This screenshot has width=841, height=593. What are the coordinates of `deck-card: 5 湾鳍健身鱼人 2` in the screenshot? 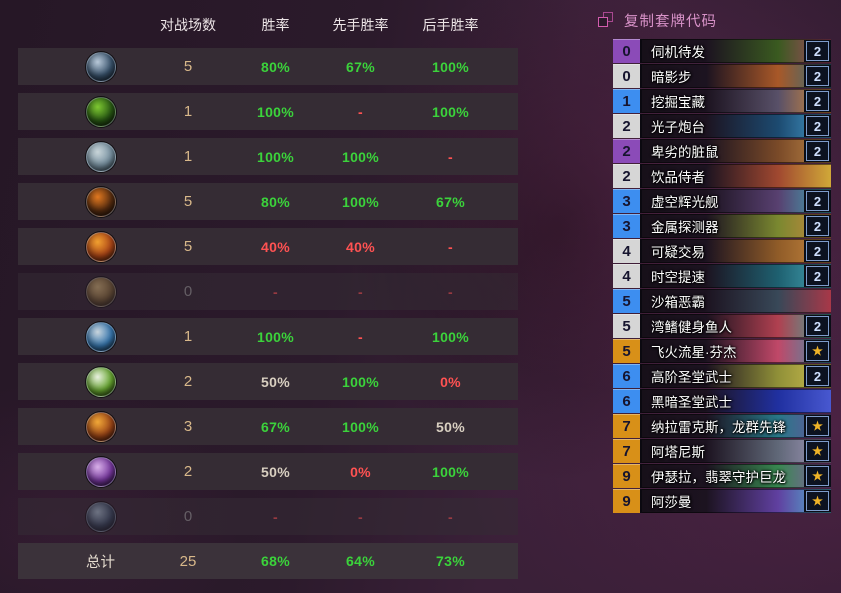 It's located at (722, 326).